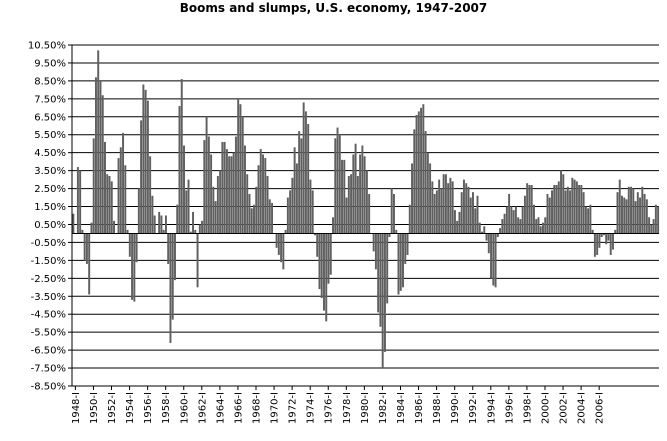 The height and width of the screenshot is (441, 667). I want to click on x-tick-label: 1994-I, so click(491, 408).